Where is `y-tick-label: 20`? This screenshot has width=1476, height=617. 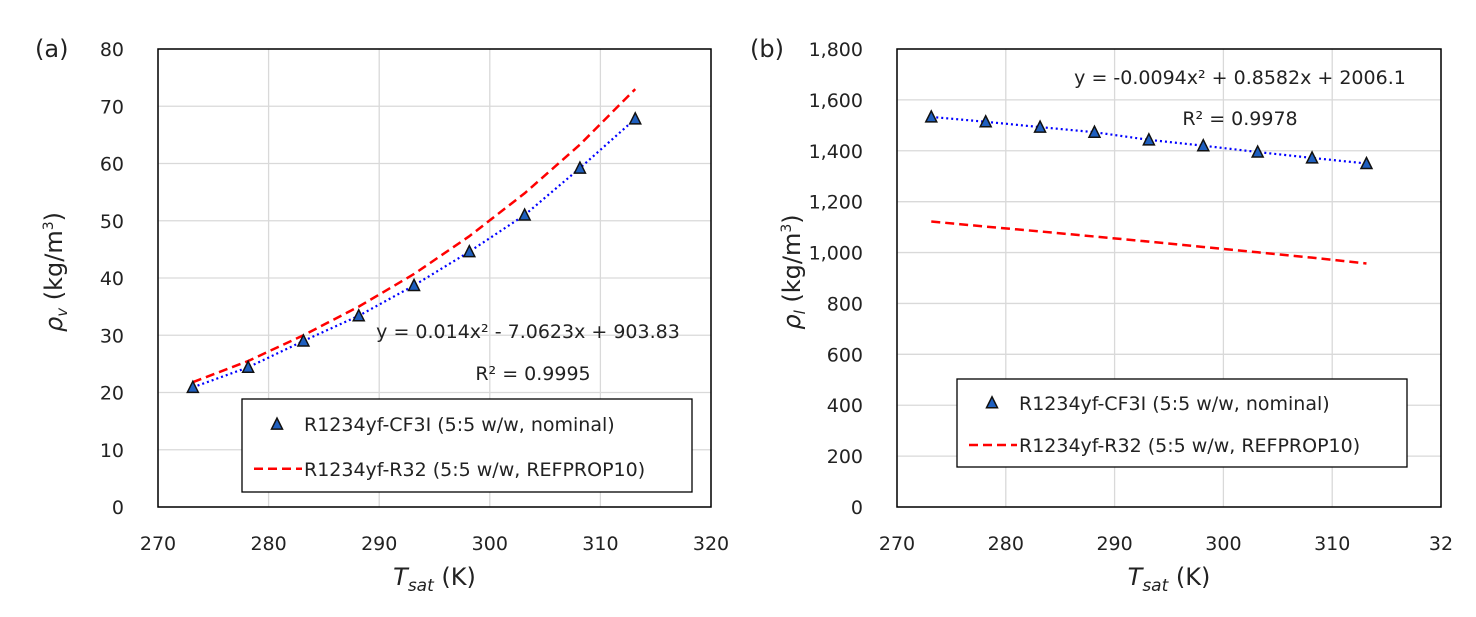
y-tick-label: 20 is located at coordinates (112, 394).